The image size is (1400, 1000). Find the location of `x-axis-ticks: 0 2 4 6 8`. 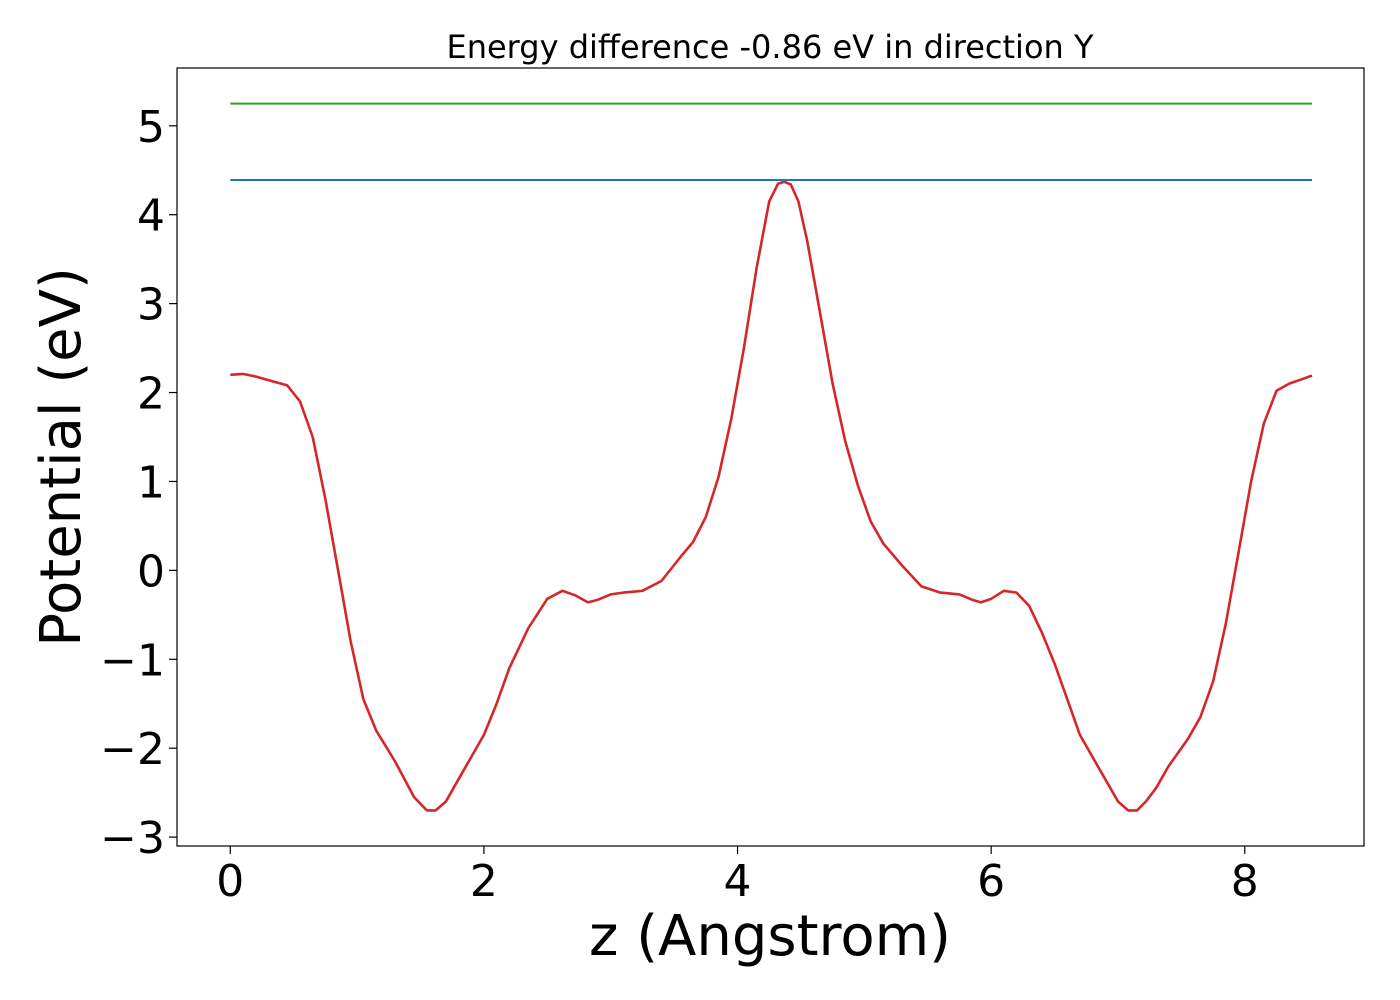

x-axis-ticks: 0 2 4 6 8 is located at coordinates (737, 876).